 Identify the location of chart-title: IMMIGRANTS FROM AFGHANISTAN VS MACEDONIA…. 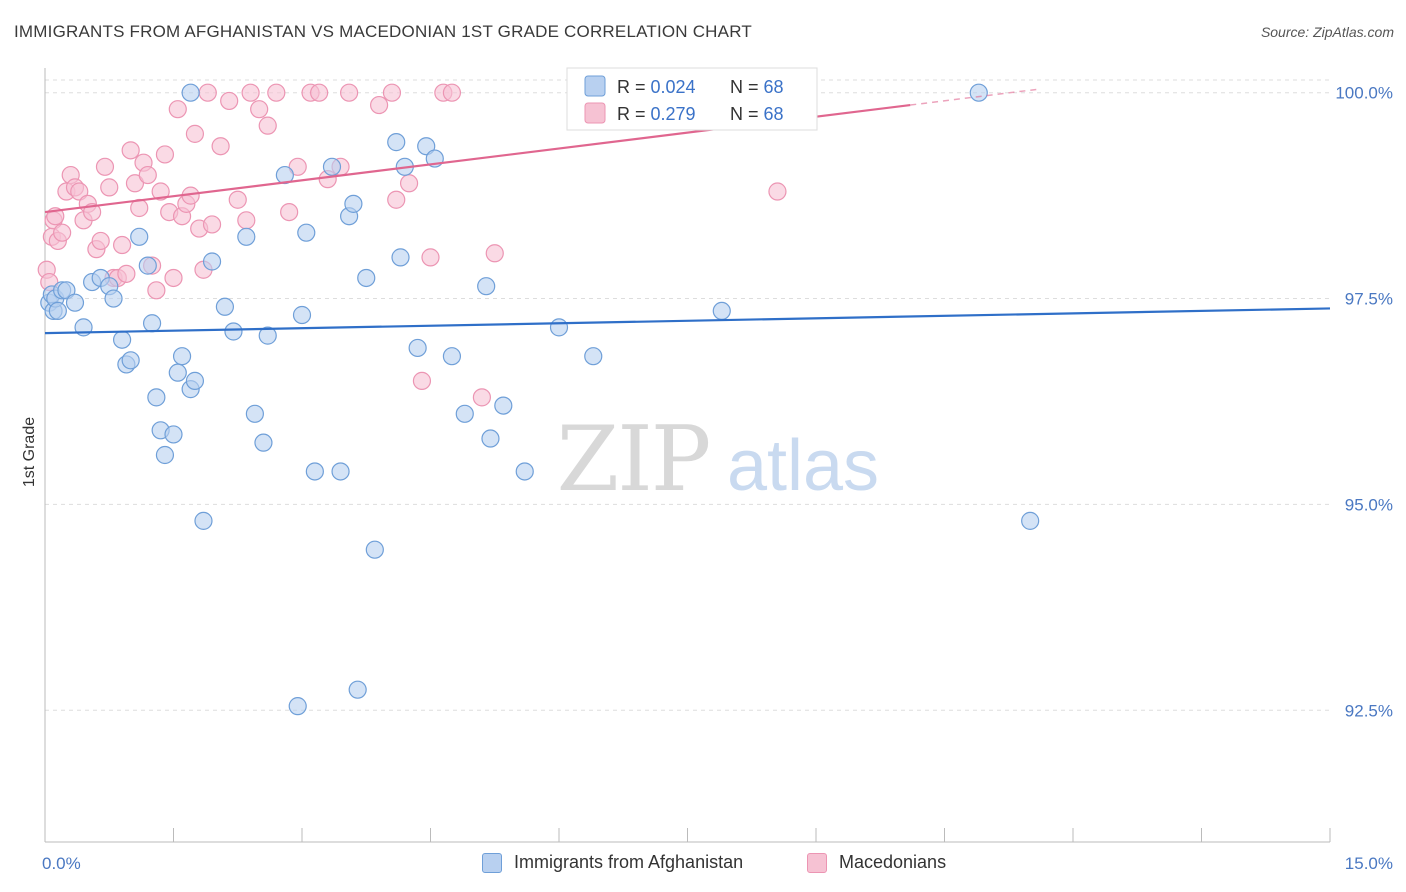
(383, 31).